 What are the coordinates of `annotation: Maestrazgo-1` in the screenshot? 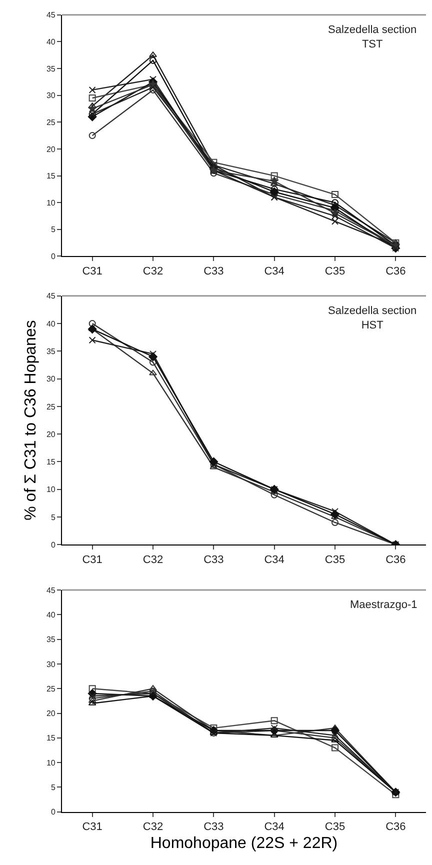 It's located at (384, 605).